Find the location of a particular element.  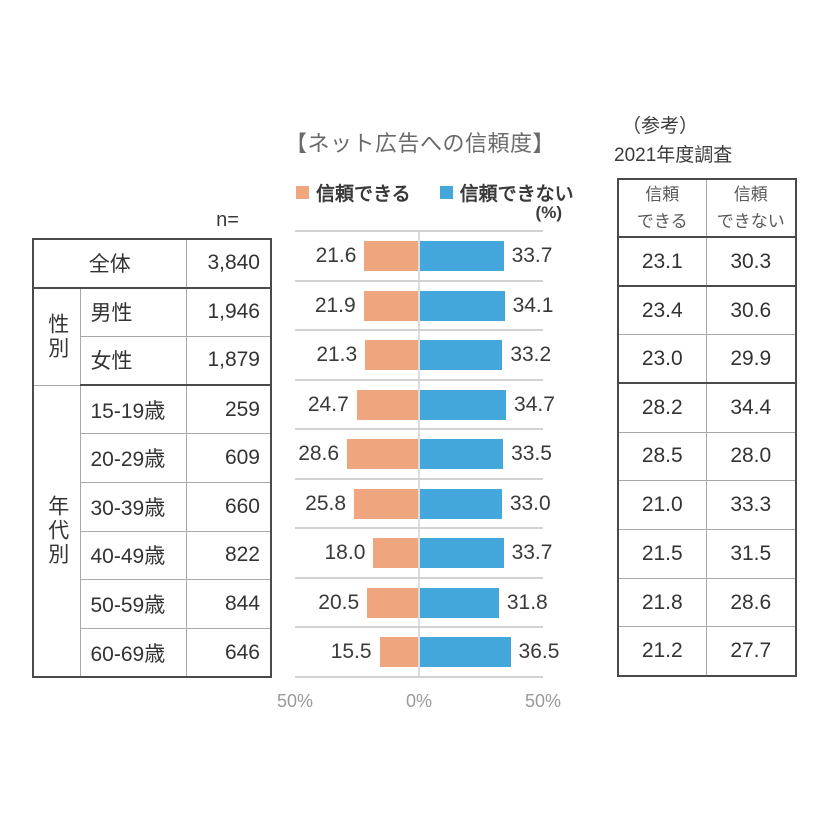

chart-title: 【ネット広告への信頼度】 is located at coordinates (419, 143).